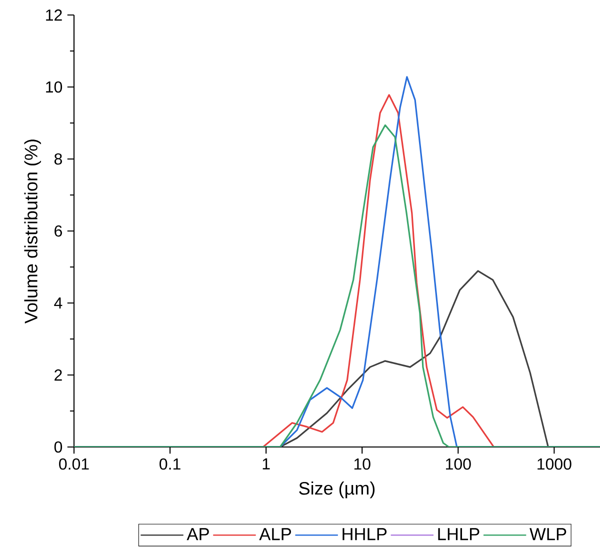 Image resolution: width=600 pixels, height=549 pixels. I want to click on y-tick-label: 8, so click(58, 159).